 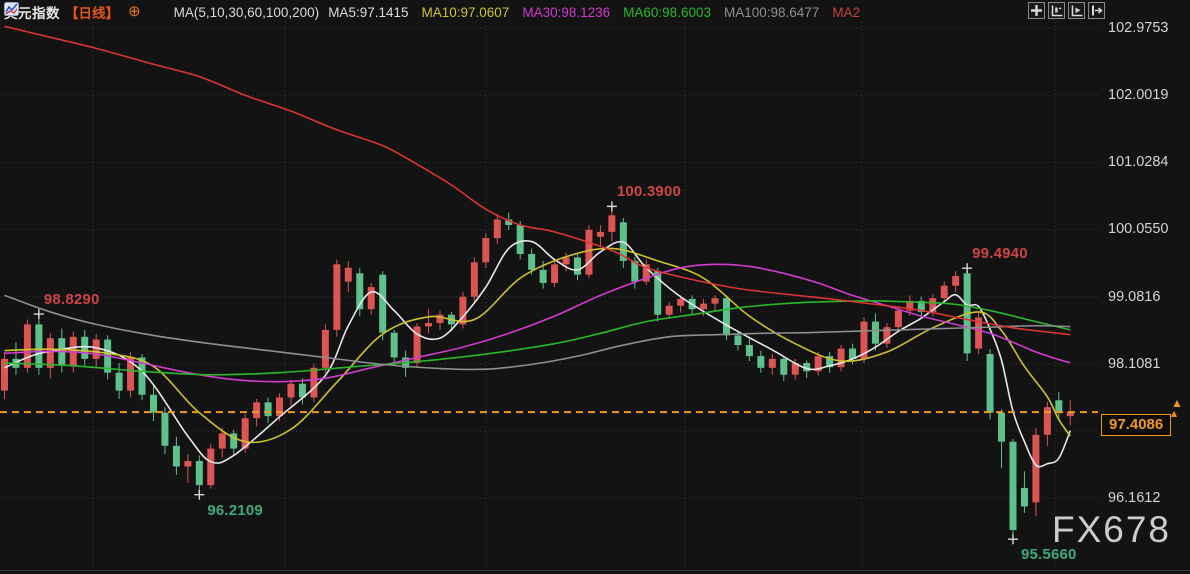 I want to click on ma-line-ma100, so click(x=537, y=332).